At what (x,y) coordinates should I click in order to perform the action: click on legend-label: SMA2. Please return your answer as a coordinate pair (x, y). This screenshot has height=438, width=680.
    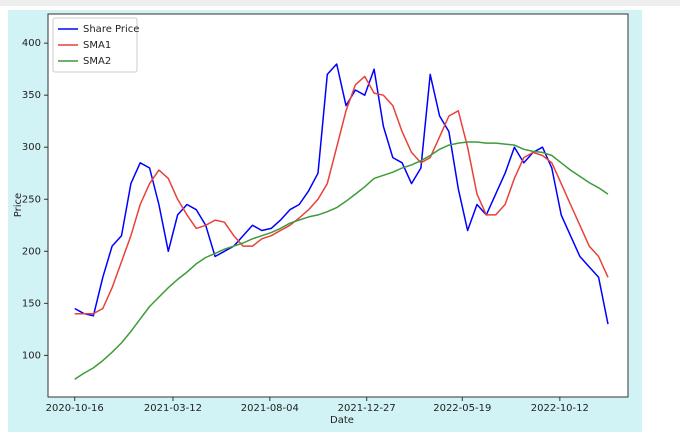
    Looking at the image, I should click on (97, 61).